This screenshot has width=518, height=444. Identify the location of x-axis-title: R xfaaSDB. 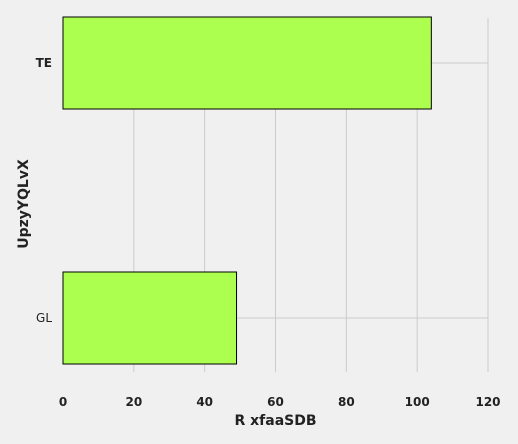
(275, 421).